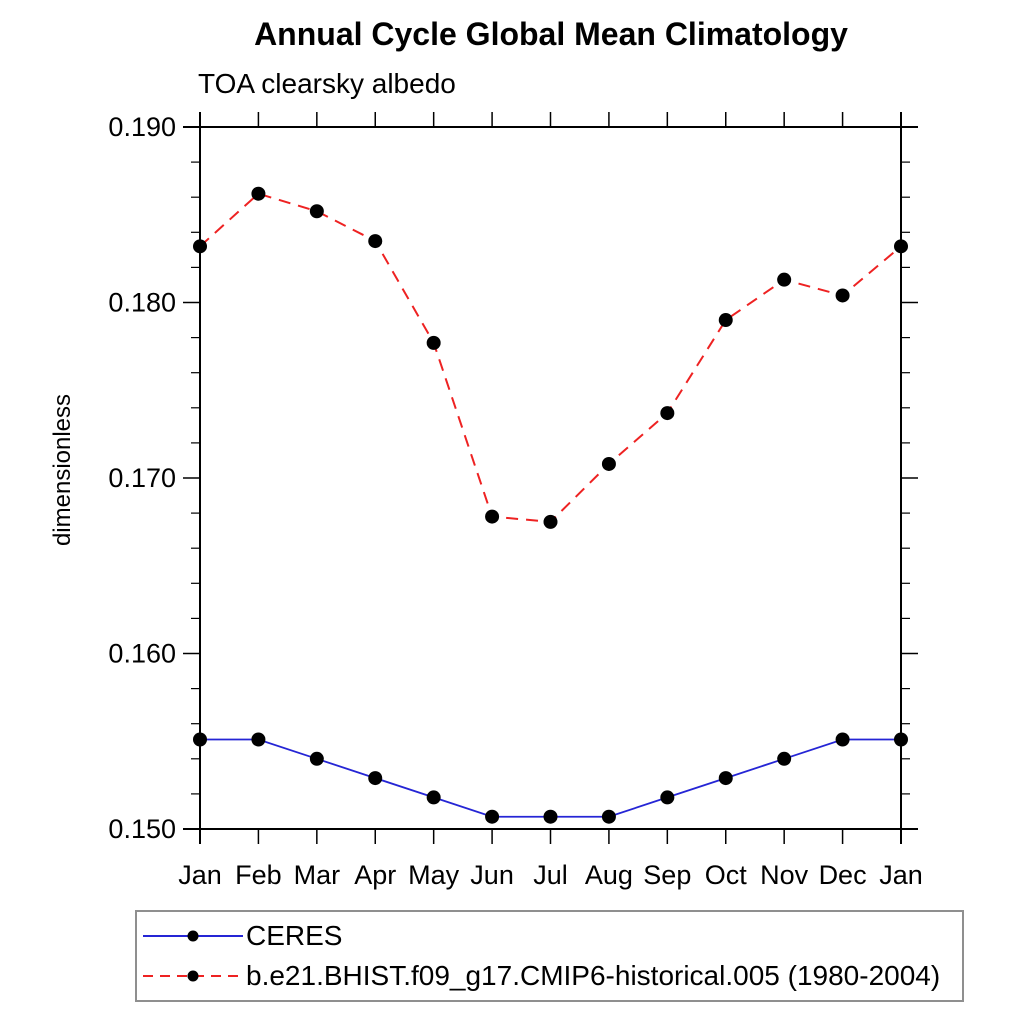 The width and height of the screenshot is (1024, 1024). I want to click on x-tick-label: Oct, so click(726, 875).